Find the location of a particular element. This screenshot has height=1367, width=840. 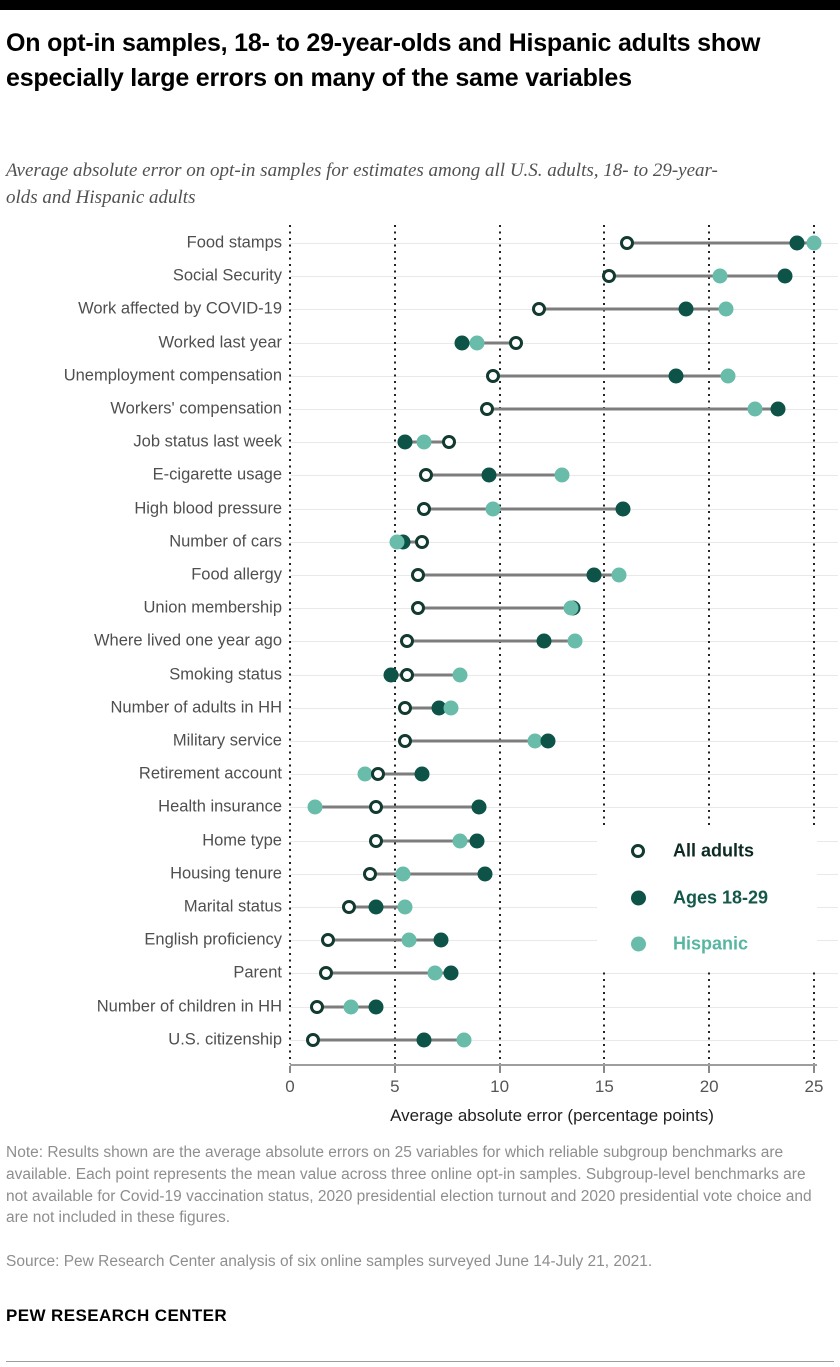

category-label: Unemployment compensation is located at coordinates (172, 375).